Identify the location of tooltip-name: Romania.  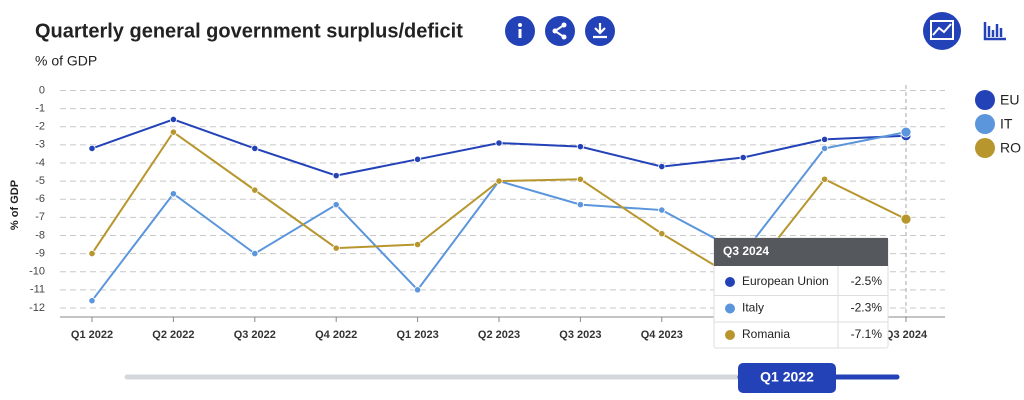
(766, 334).